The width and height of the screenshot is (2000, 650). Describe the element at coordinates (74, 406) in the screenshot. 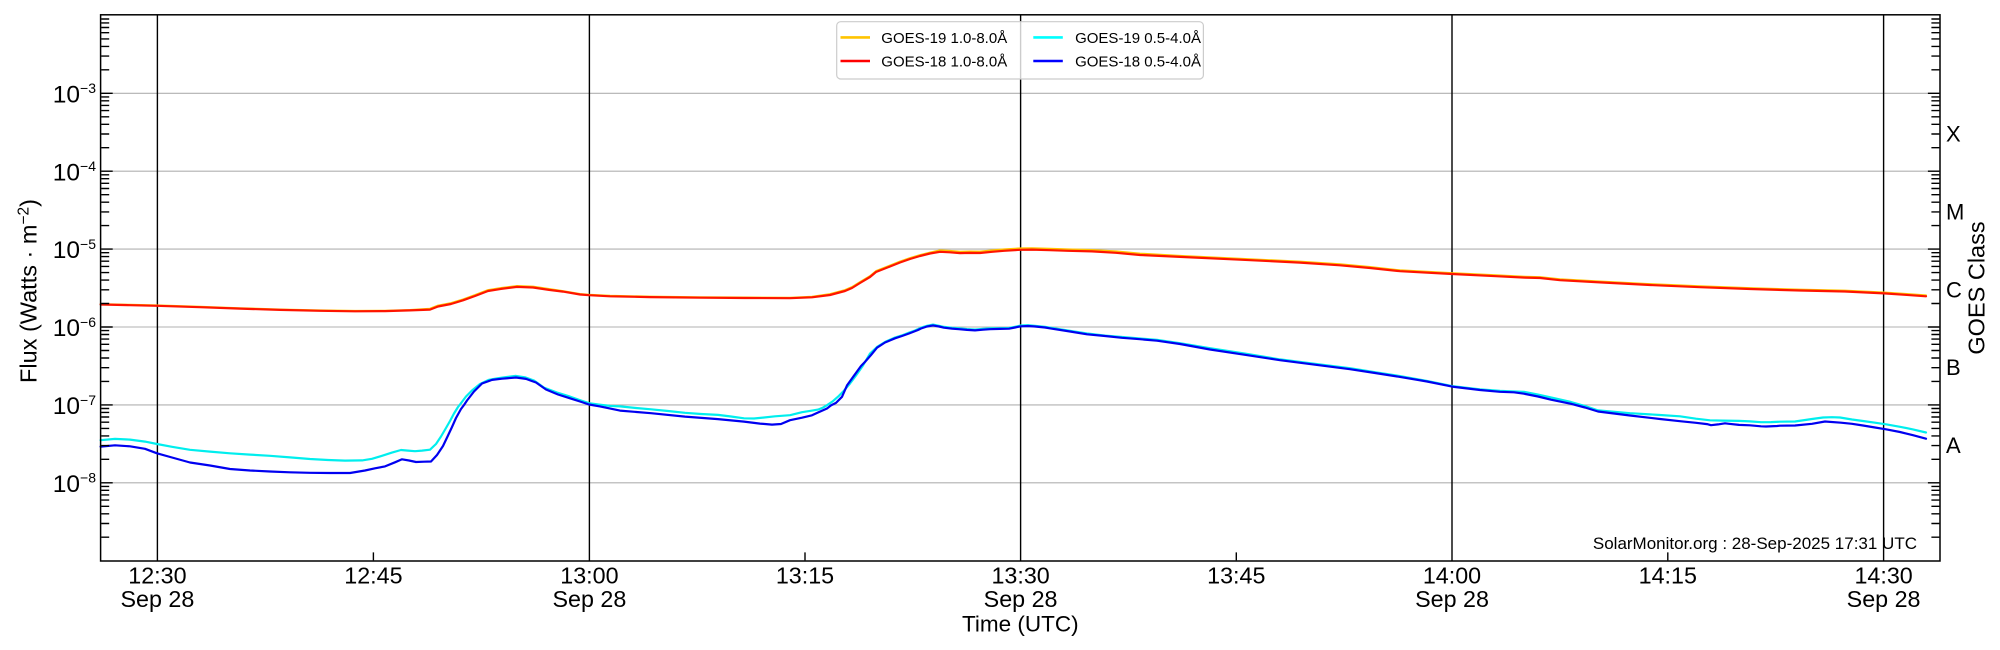

I see `svg-text: 10⁻⁷` at that location.